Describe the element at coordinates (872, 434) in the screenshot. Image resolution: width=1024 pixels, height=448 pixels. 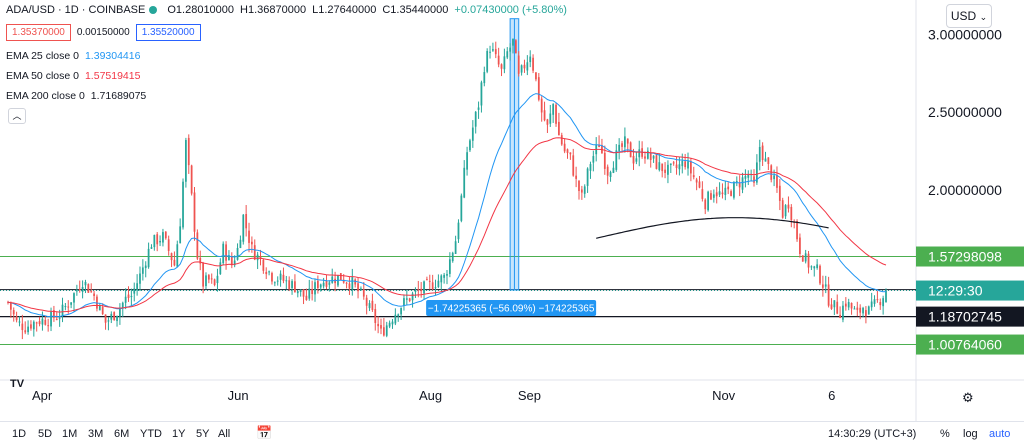
I see `clock-label: 14:30:29 (UTC+3)` at that location.